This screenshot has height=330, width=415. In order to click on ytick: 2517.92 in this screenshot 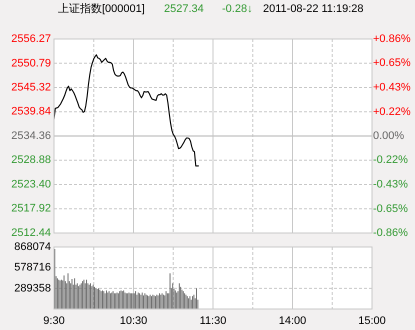, I will do `click(31, 208)`.